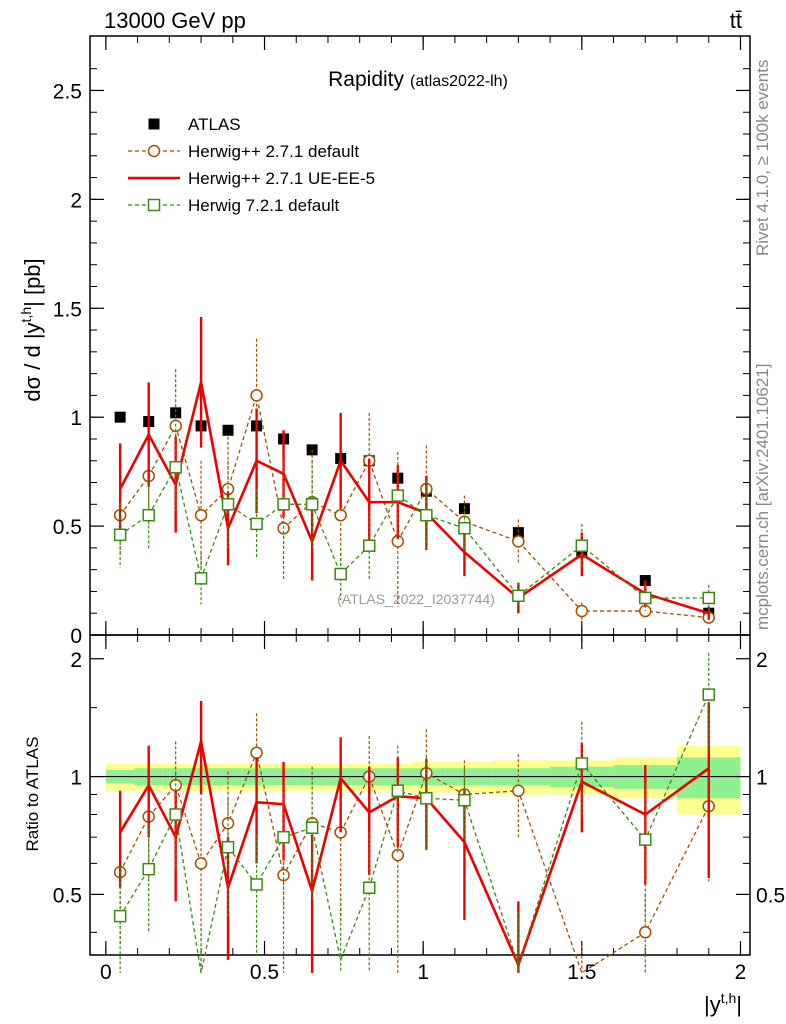  What do you see at coordinates (154, 205) in the screenshot?
I see `legend-square-marker` at bounding box center [154, 205].